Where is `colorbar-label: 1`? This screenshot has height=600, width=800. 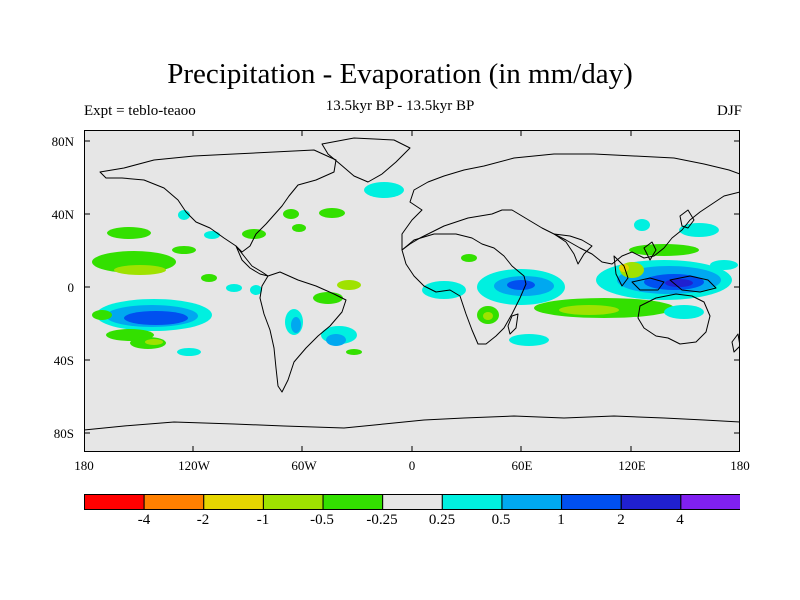 colorbar-label: 1 is located at coordinates (561, 520).